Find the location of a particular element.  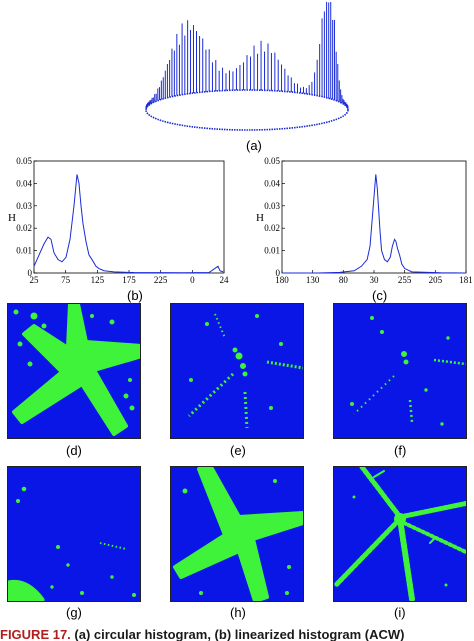

label-b: (b) is located at coordinates (135, 295).